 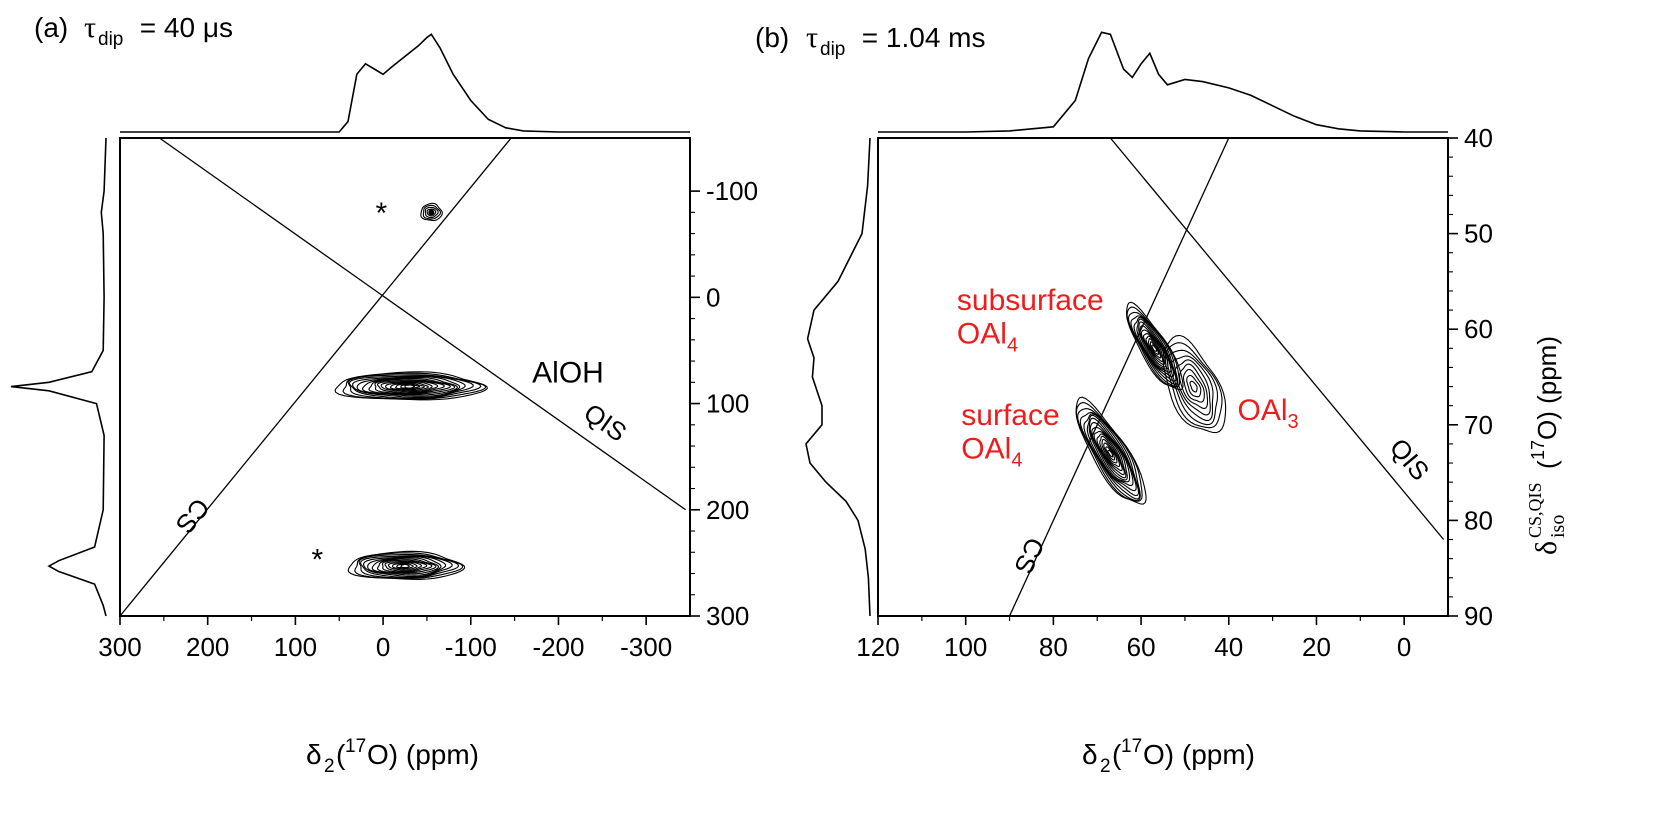 What do you see at coordinates (1131, 746) in the screenshot?
I see `panel-b-xlabel-isotope: 17` at bounding box center [1131, 746].